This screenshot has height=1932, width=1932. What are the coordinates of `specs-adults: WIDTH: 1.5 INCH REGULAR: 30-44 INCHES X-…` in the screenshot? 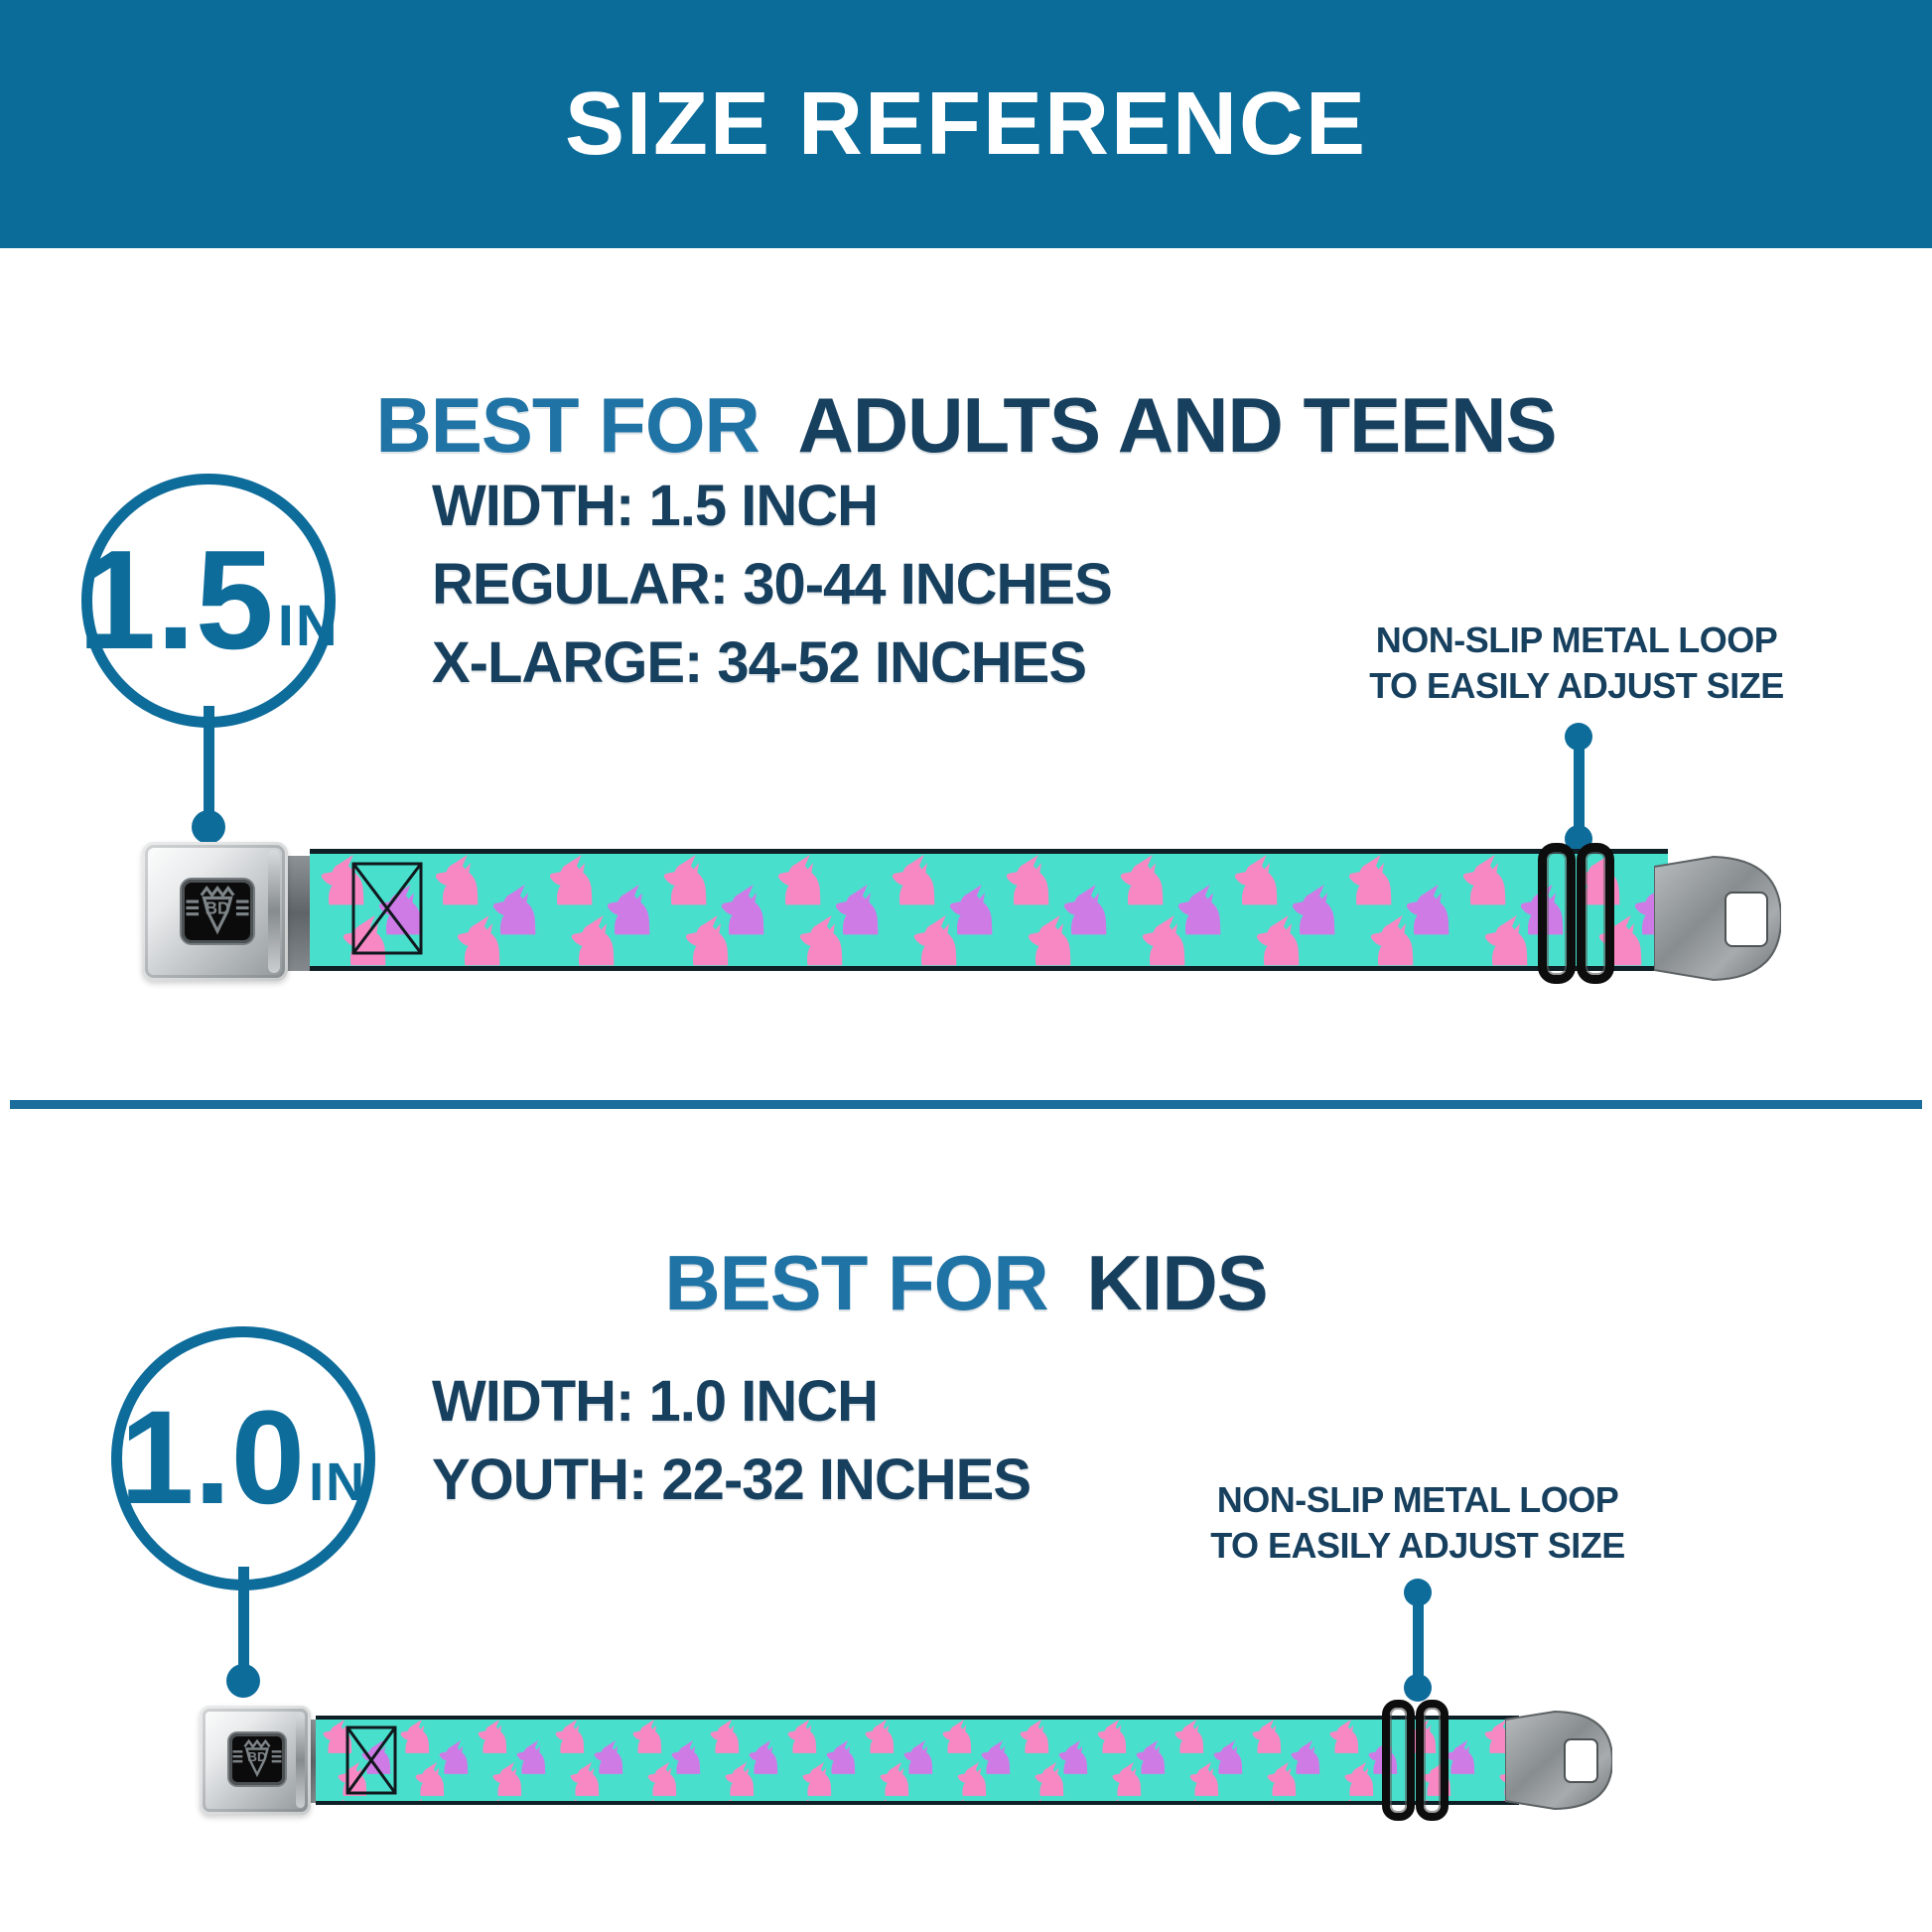 It's located at (772, 585).